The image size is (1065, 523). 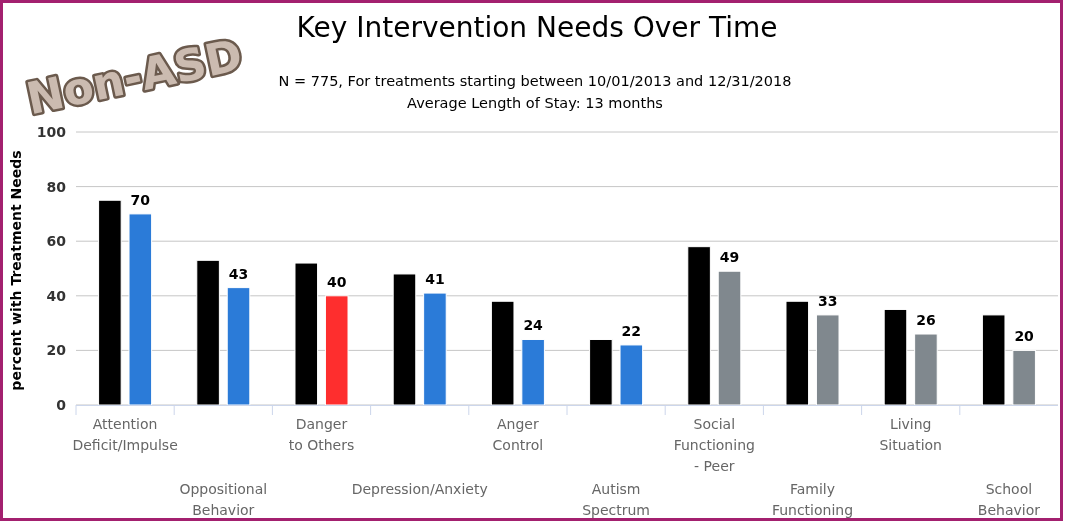 What do you see at coordinates (926, 320) in the screenshot?
I see `data-label: 26` at bounding box center [926, 320].